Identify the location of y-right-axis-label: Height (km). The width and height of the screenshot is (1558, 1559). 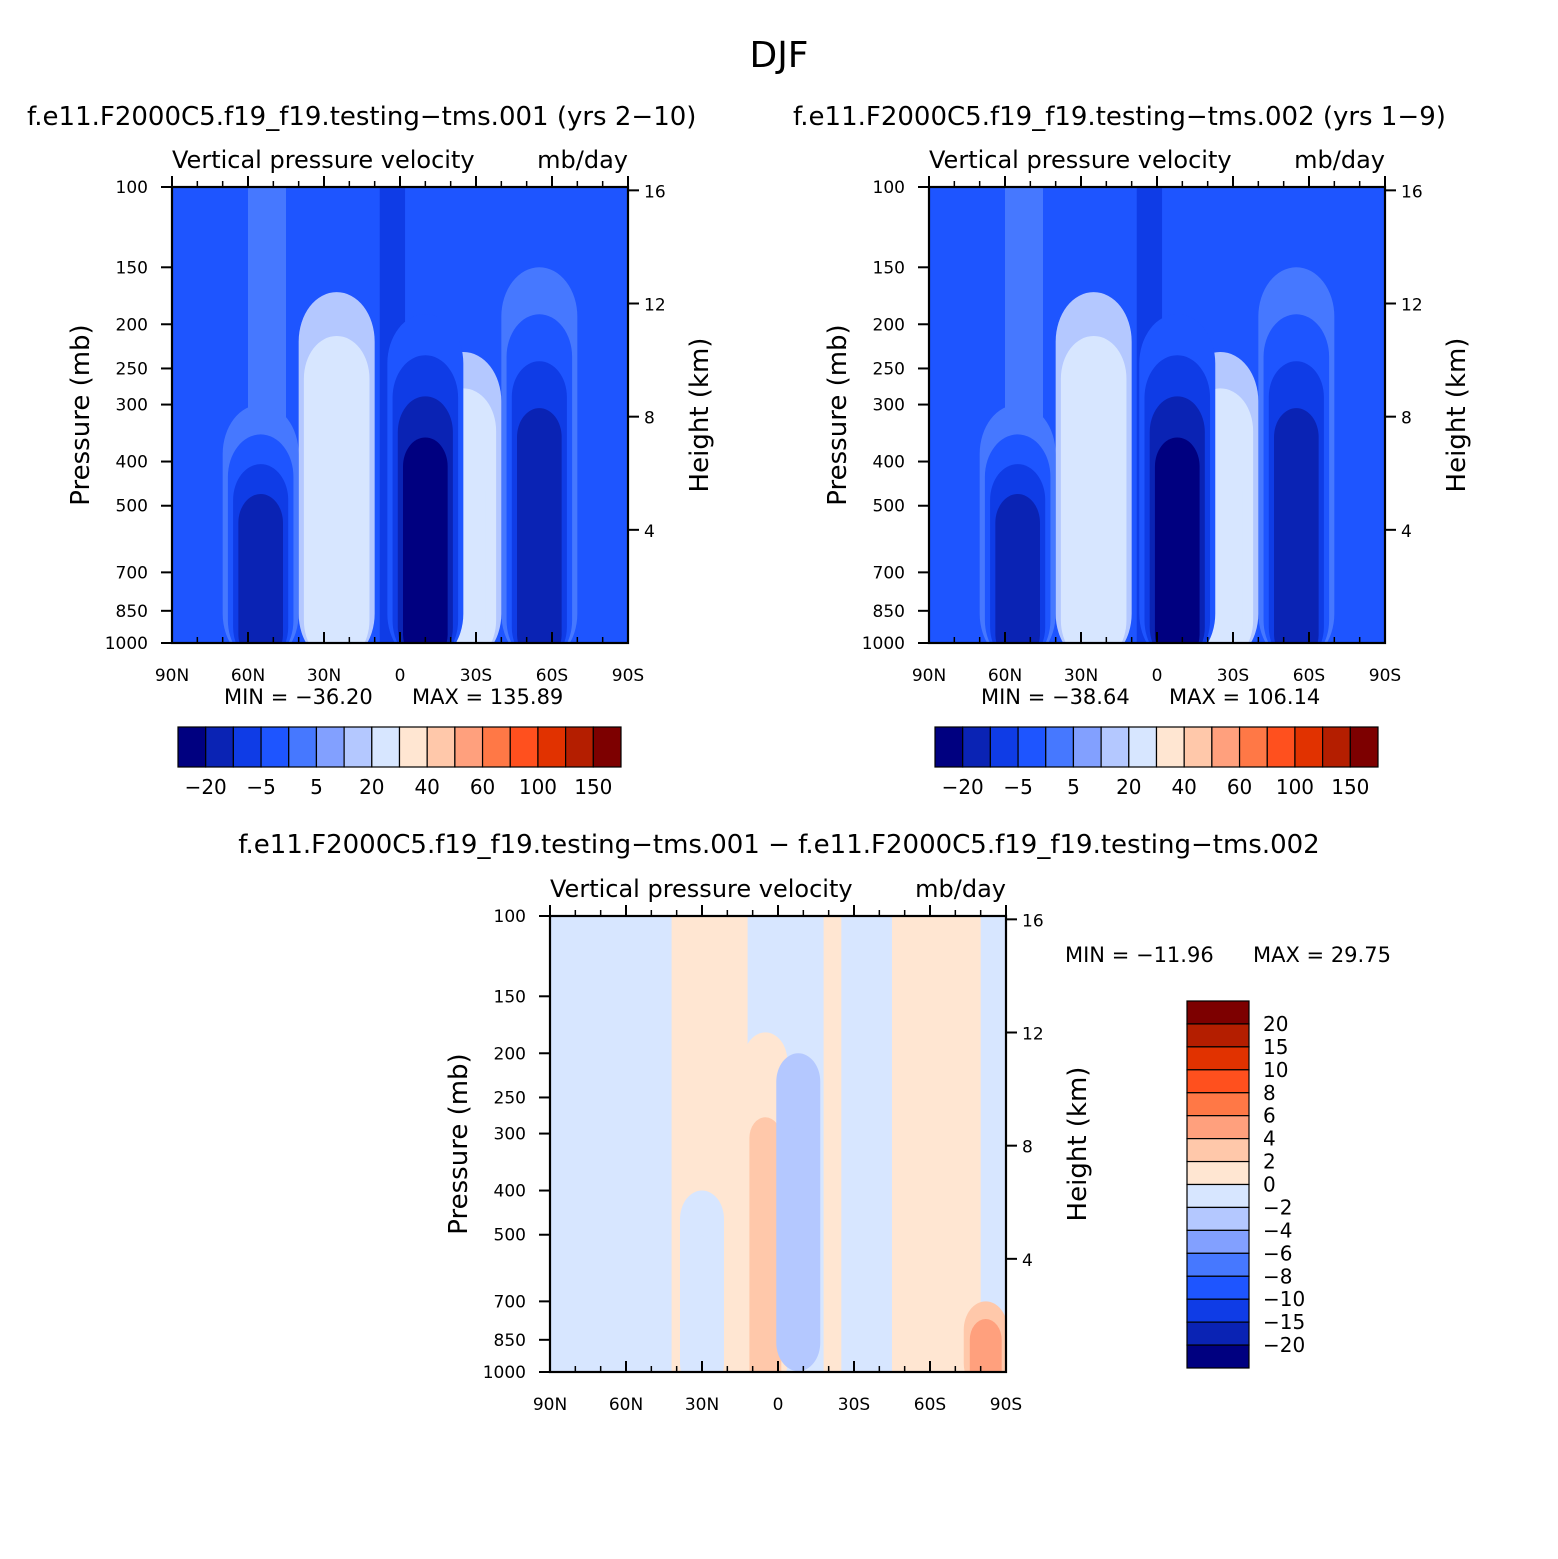
(1457, 415).